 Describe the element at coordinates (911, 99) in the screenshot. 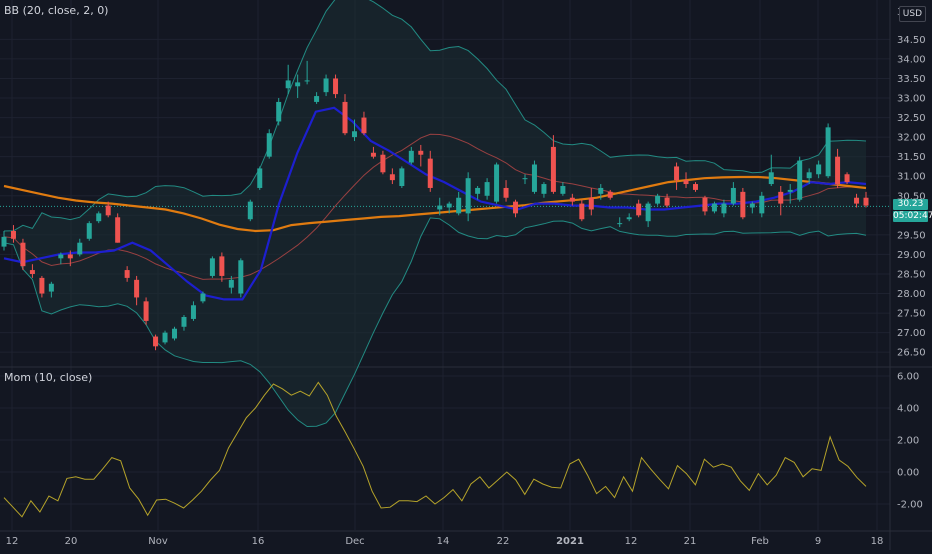

I see `price-axis-label: 33.00` at that location.